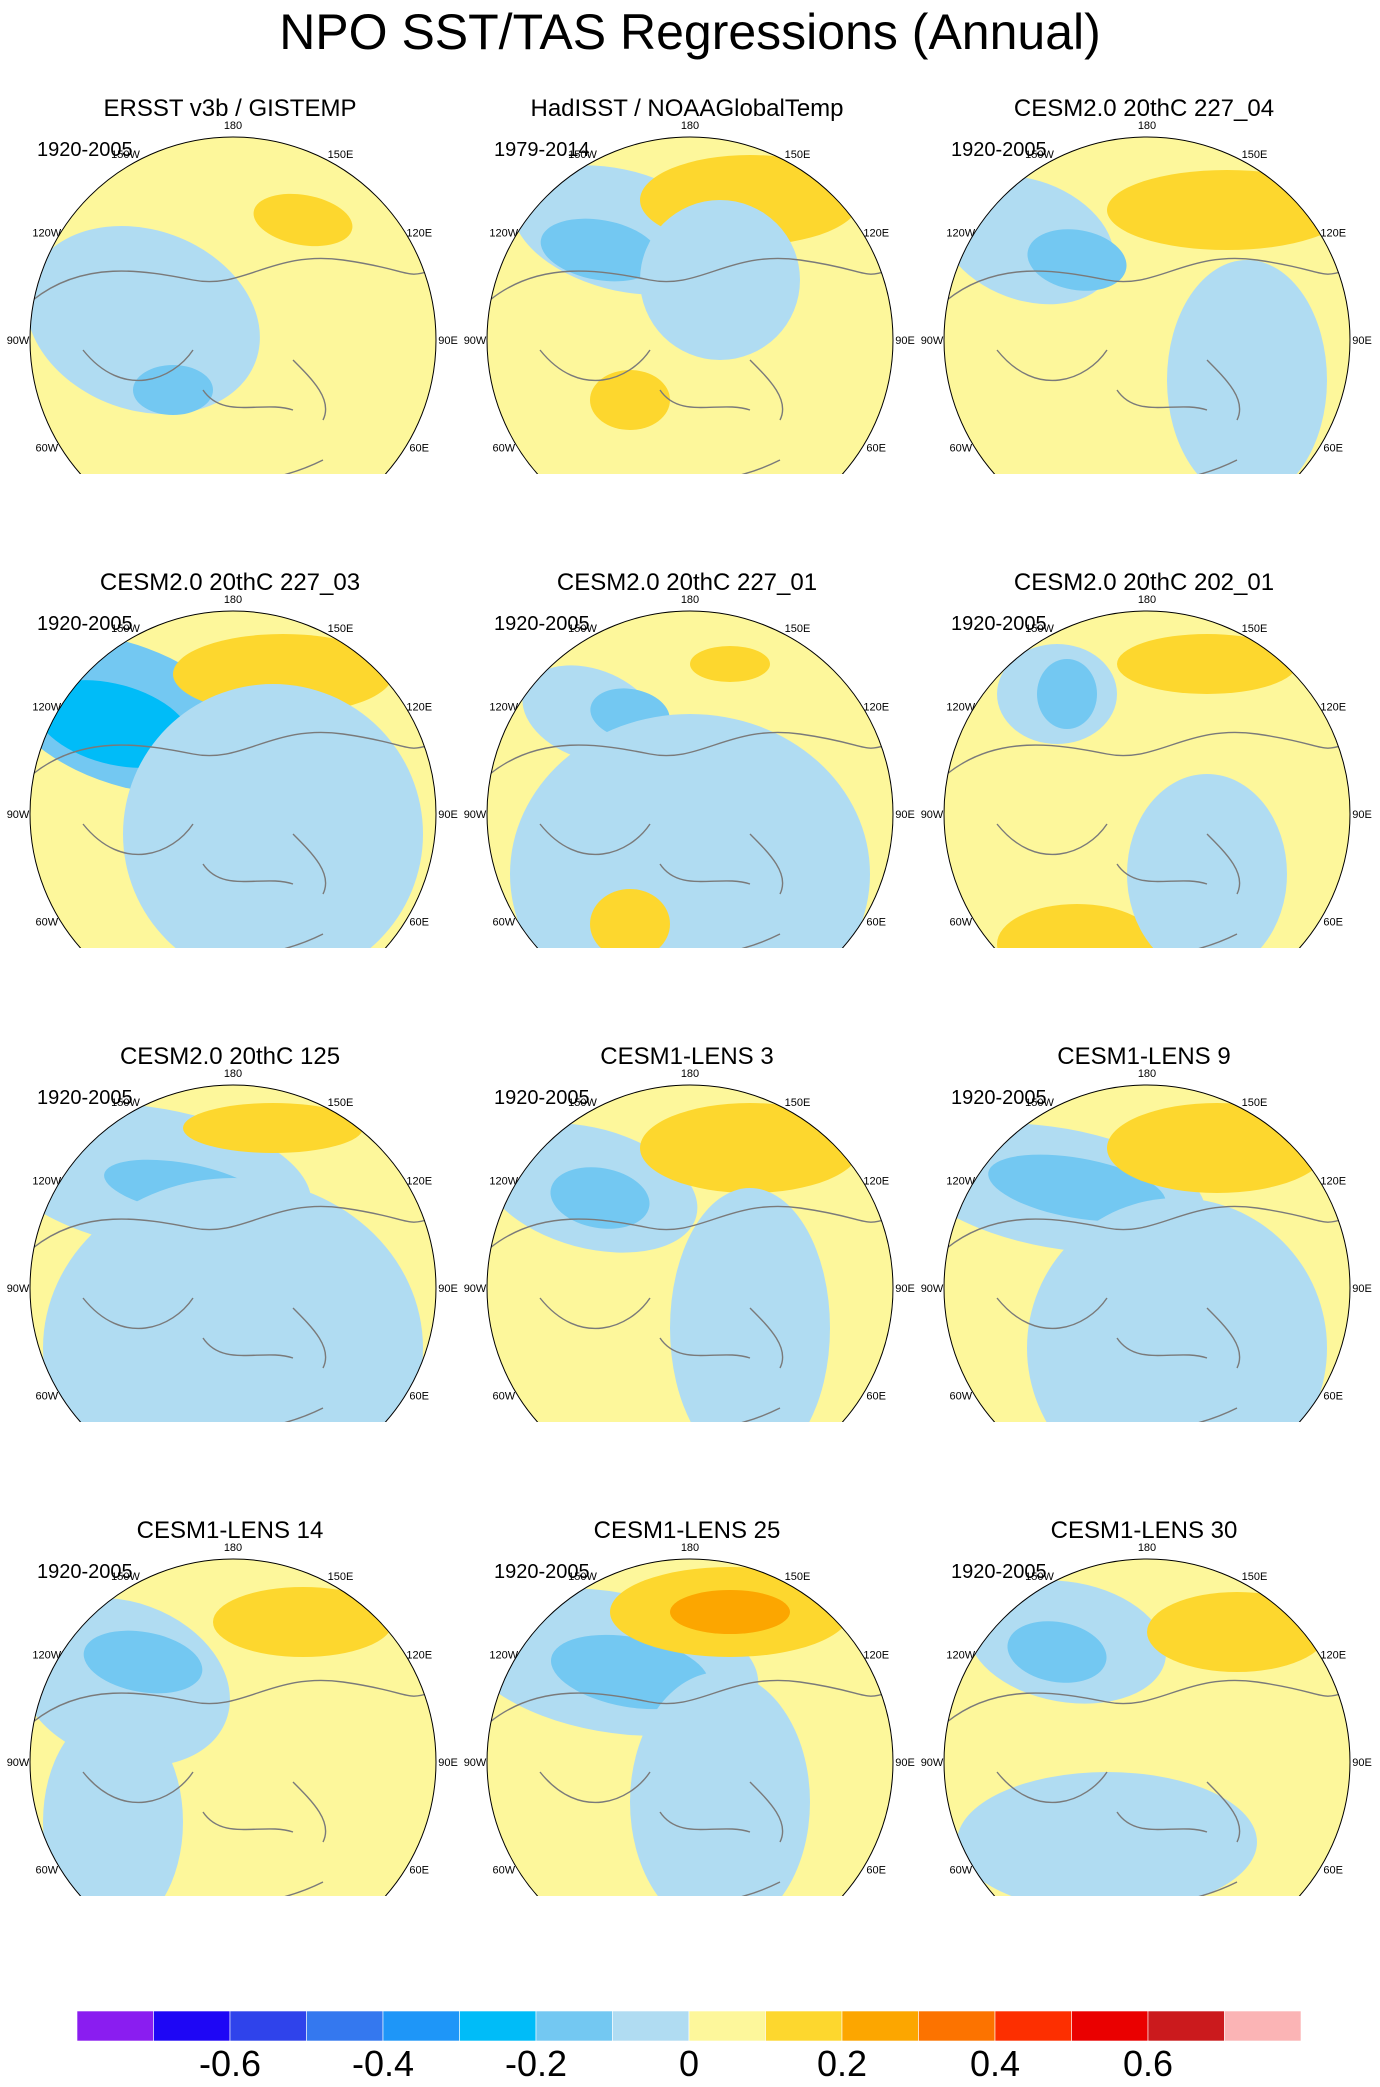 This screenshot has height=2087, width=1380. Describe the element at coordinates (1144, 1056) in the screenshot. I see `panel-title: CESM1-LENS 9` at that location.